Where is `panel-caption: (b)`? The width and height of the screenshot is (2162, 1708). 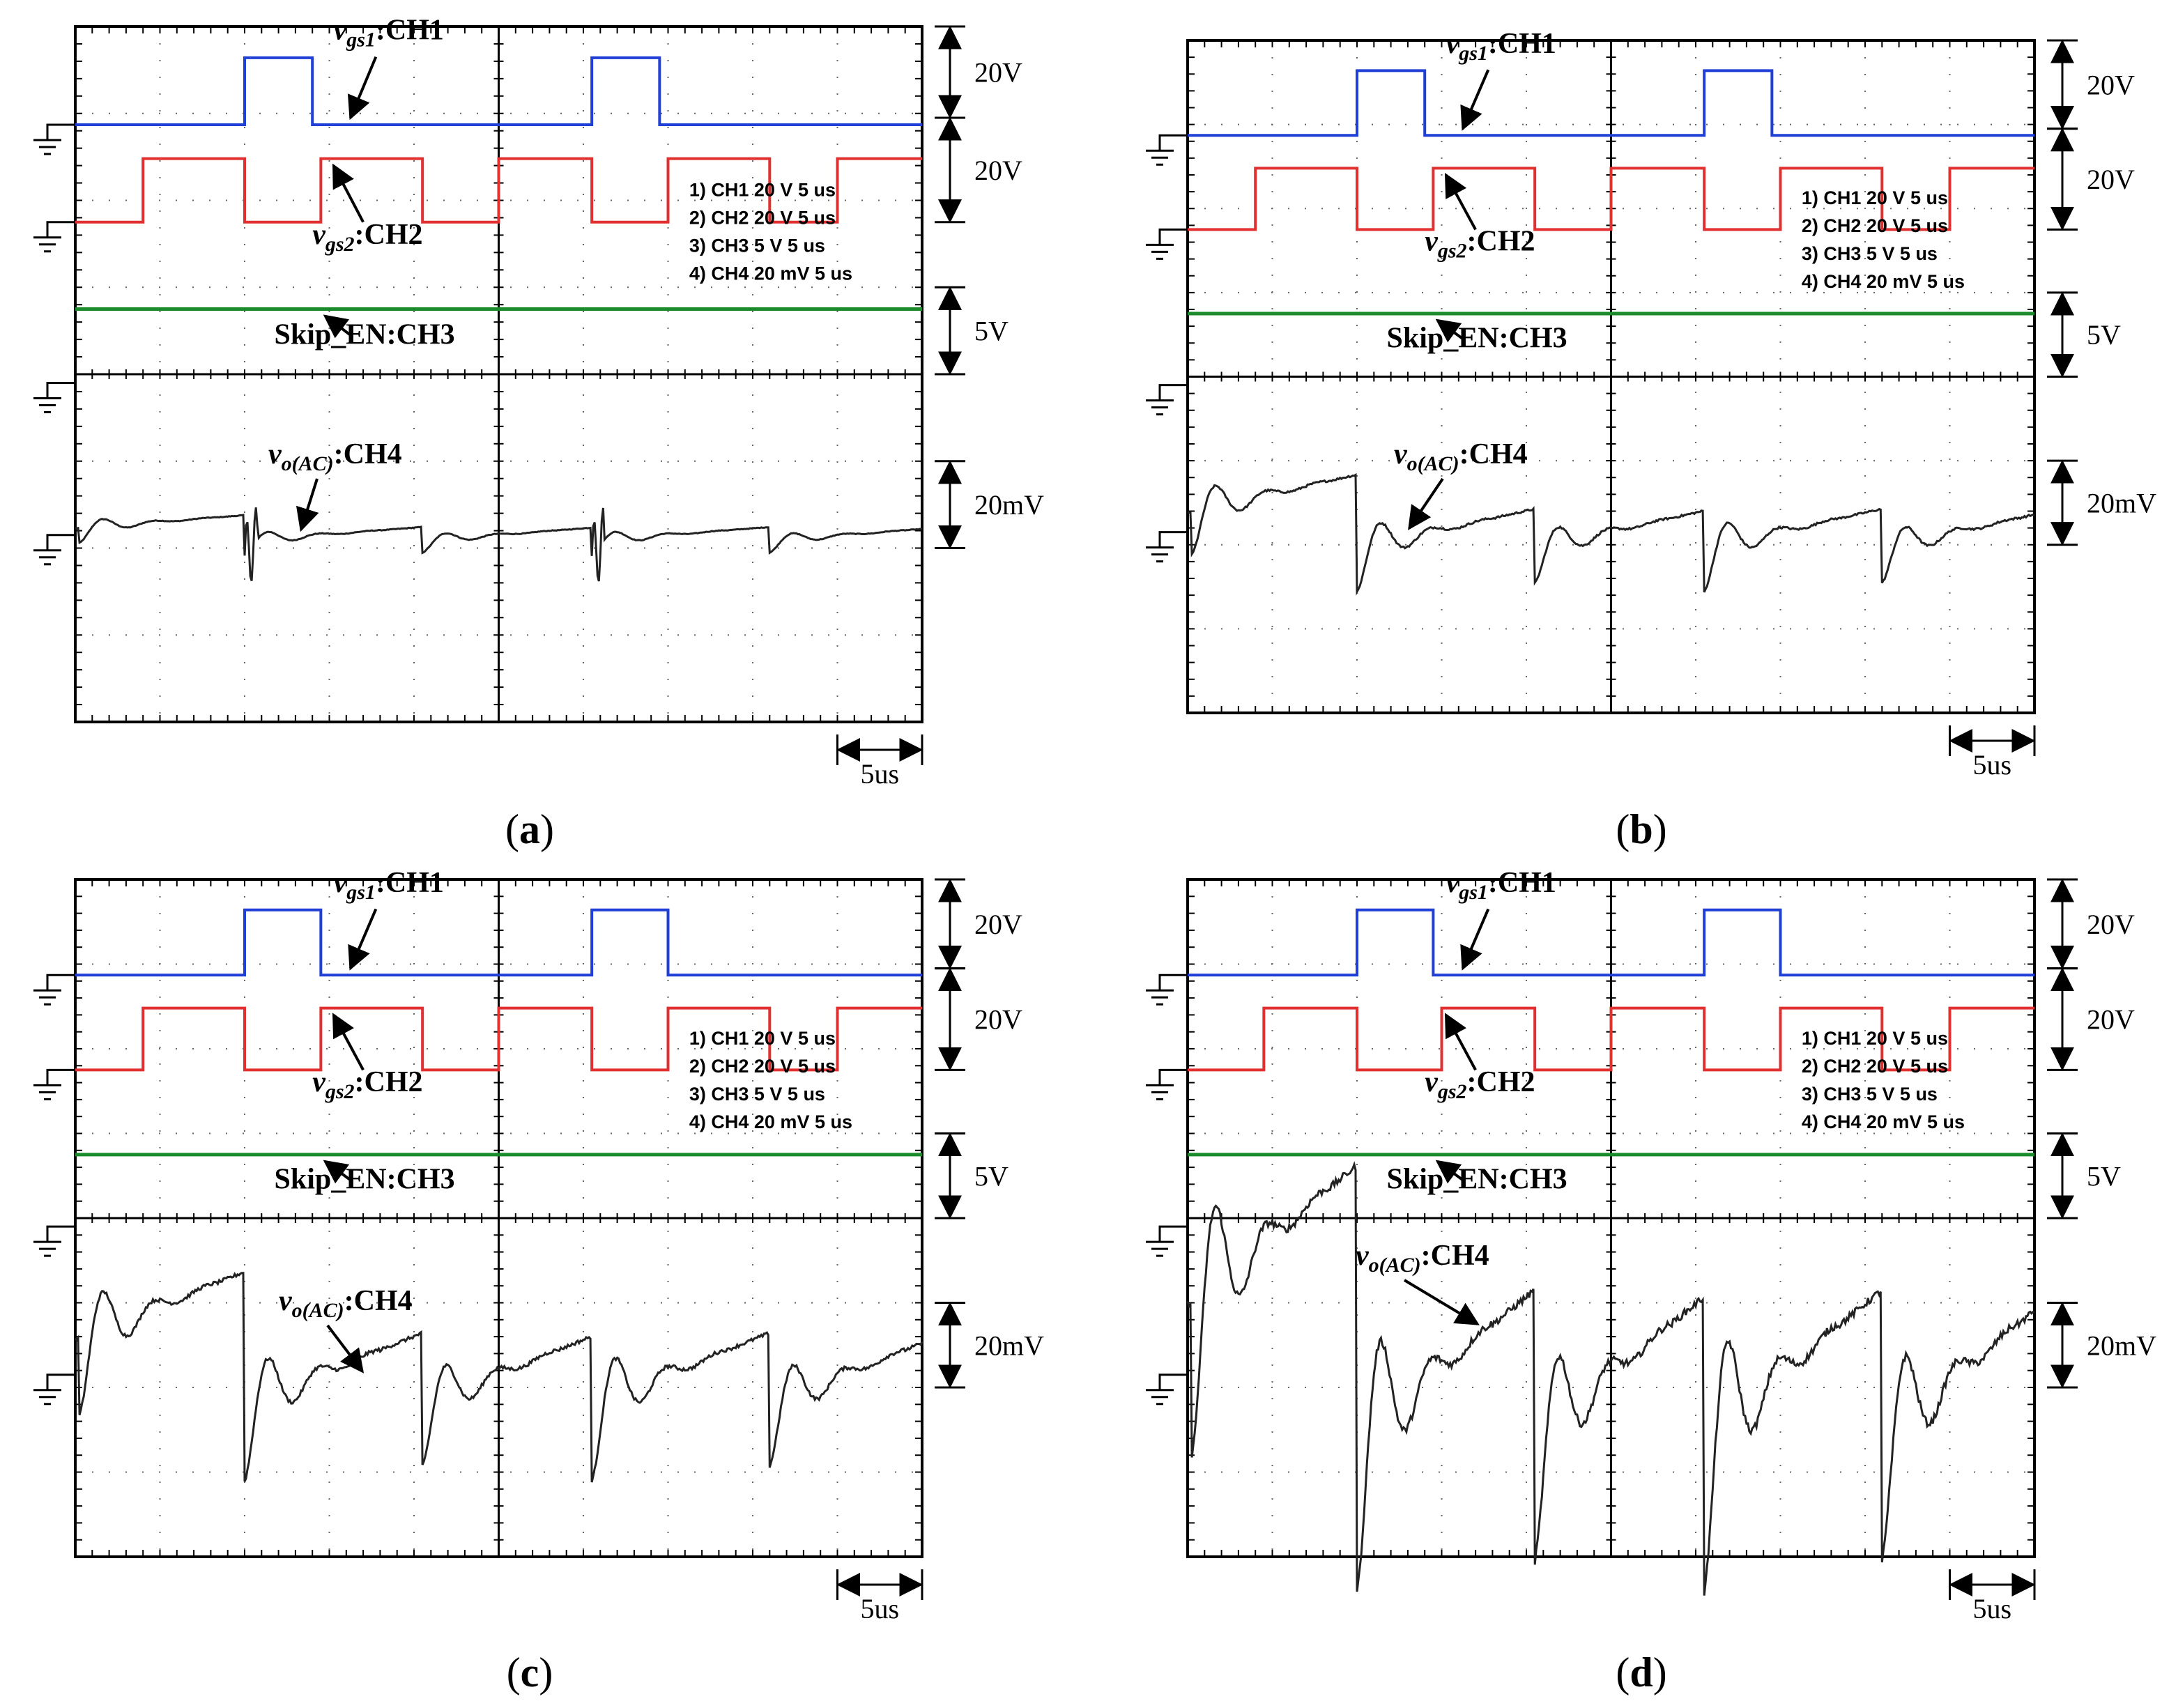 panel-caption: (b) is located at coordinates (1641, 829).